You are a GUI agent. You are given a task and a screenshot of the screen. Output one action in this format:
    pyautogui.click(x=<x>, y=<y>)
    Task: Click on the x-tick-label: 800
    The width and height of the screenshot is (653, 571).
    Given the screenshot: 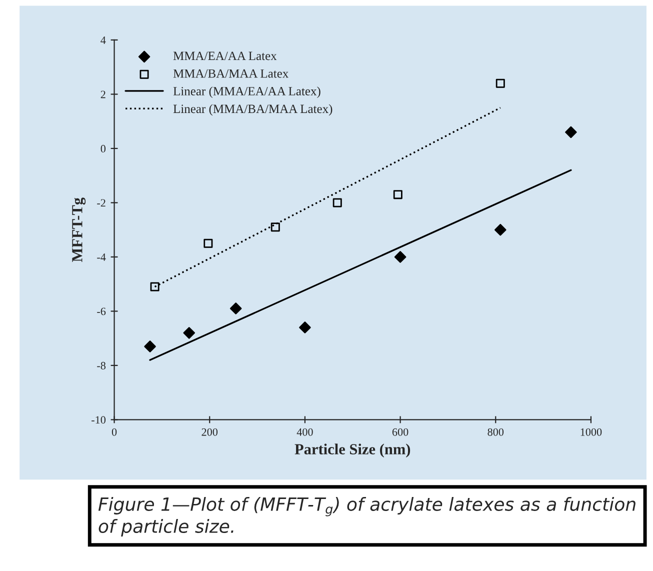 What is the action you would take?
    pyautogui.click(x=496, y=432)
    